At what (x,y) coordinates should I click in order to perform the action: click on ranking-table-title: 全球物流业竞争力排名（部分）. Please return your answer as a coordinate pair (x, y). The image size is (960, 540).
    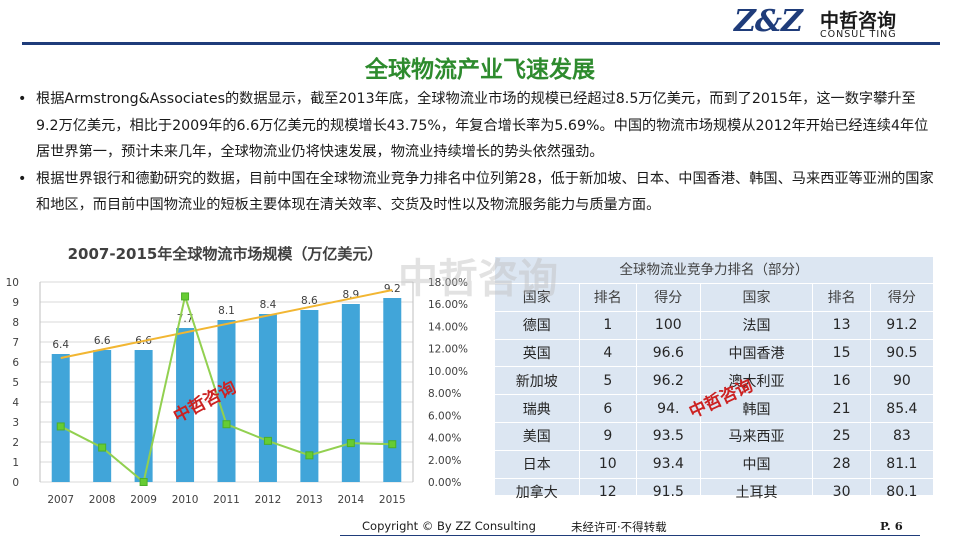
    Looking at the image, I should click on (714, 270).